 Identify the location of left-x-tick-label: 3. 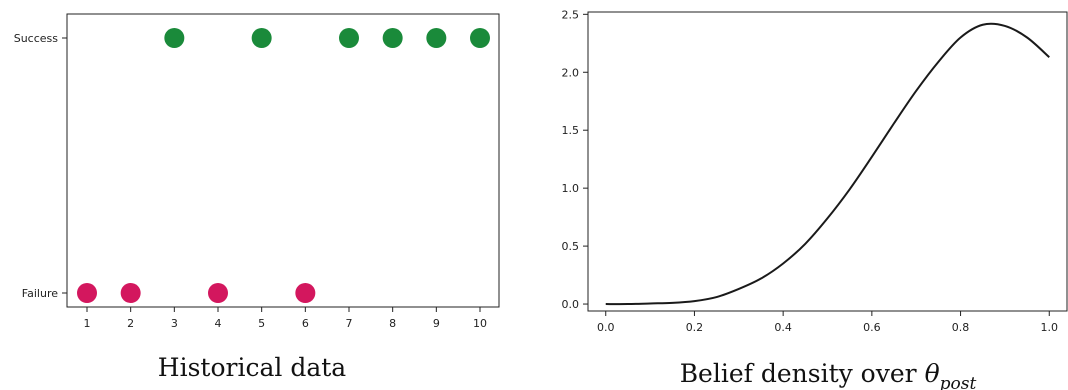
(174, 323).